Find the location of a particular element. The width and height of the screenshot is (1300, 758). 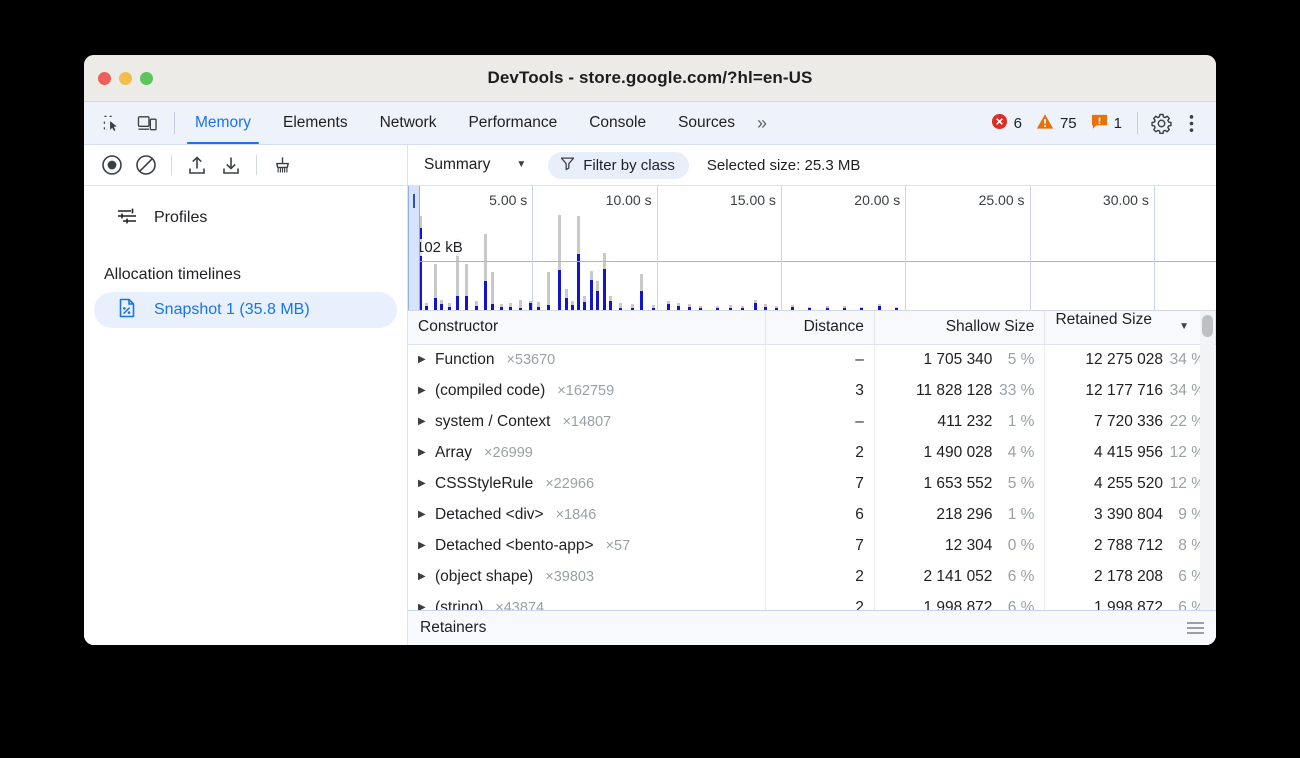

tab-console: Console is located at coordinates (617, 123).